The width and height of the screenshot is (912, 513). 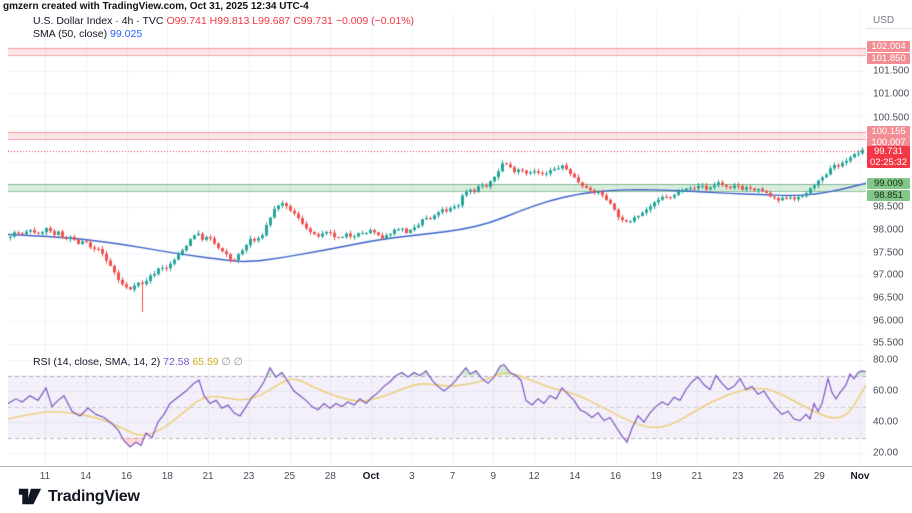 What do you see at coordinates (888, 142) in the screenshot?
I see `price-zone-badge: 100.007` at bounding box center [888, 142].